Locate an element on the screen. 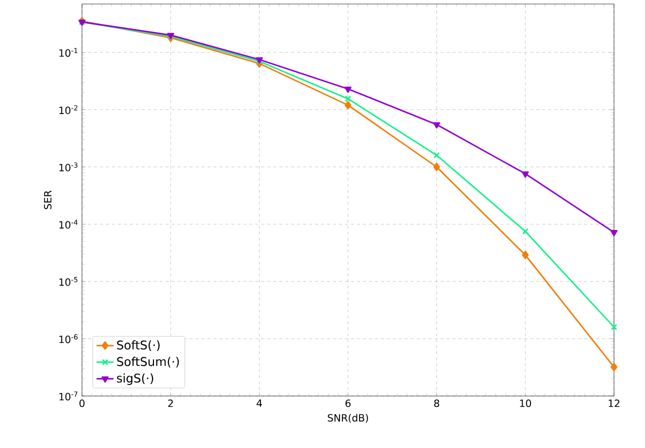 This screenshot has width=645, height=448. y-tick-label: 10$^{-4}$ is located at coordinates (68, 224).